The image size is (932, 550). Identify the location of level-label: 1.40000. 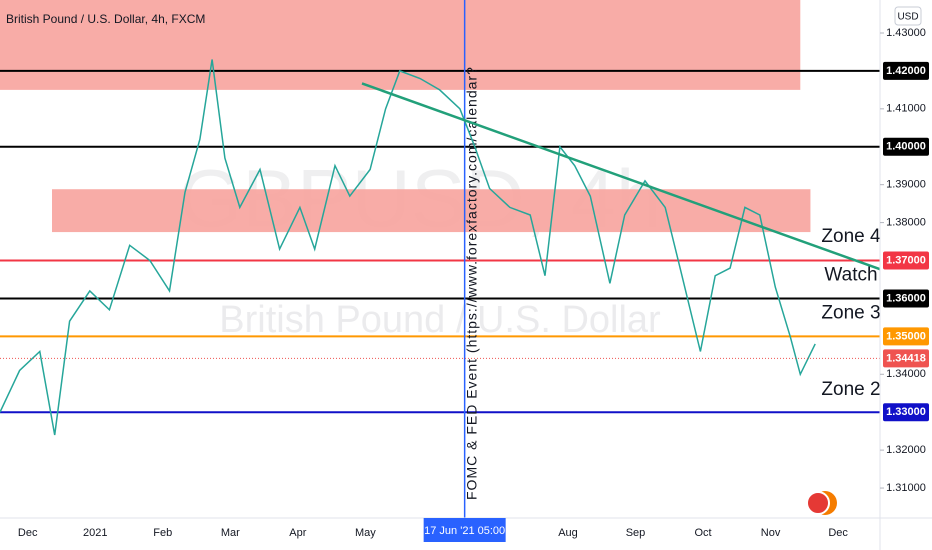
(906, 147).